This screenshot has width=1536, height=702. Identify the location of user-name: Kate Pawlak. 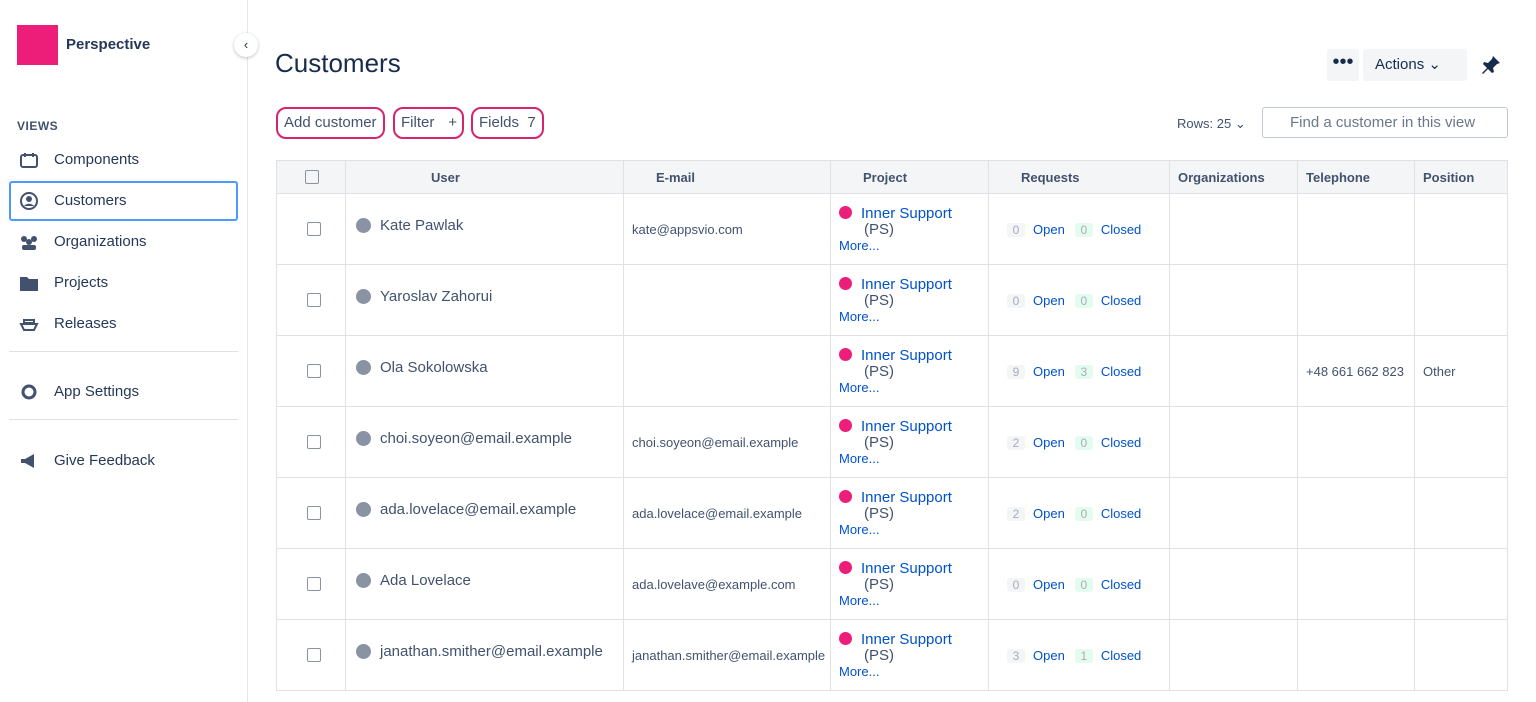
(422, 225).